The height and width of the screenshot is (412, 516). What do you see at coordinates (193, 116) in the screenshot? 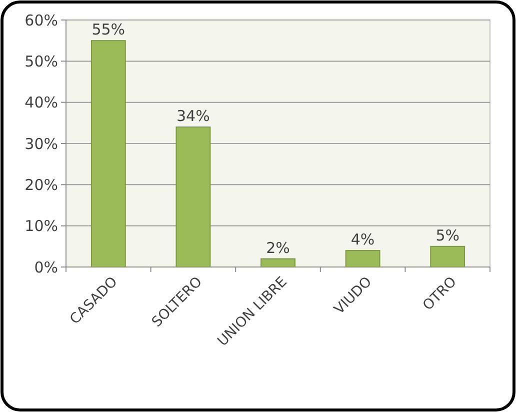
I see `data-label: 34%` at bounding box center [193, 116].